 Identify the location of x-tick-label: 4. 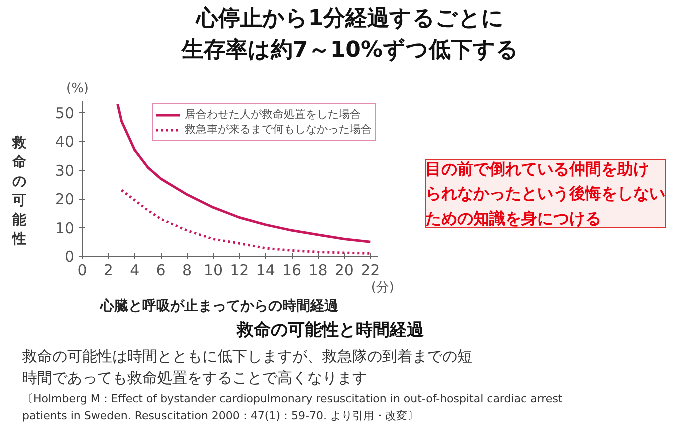
(135, 271).